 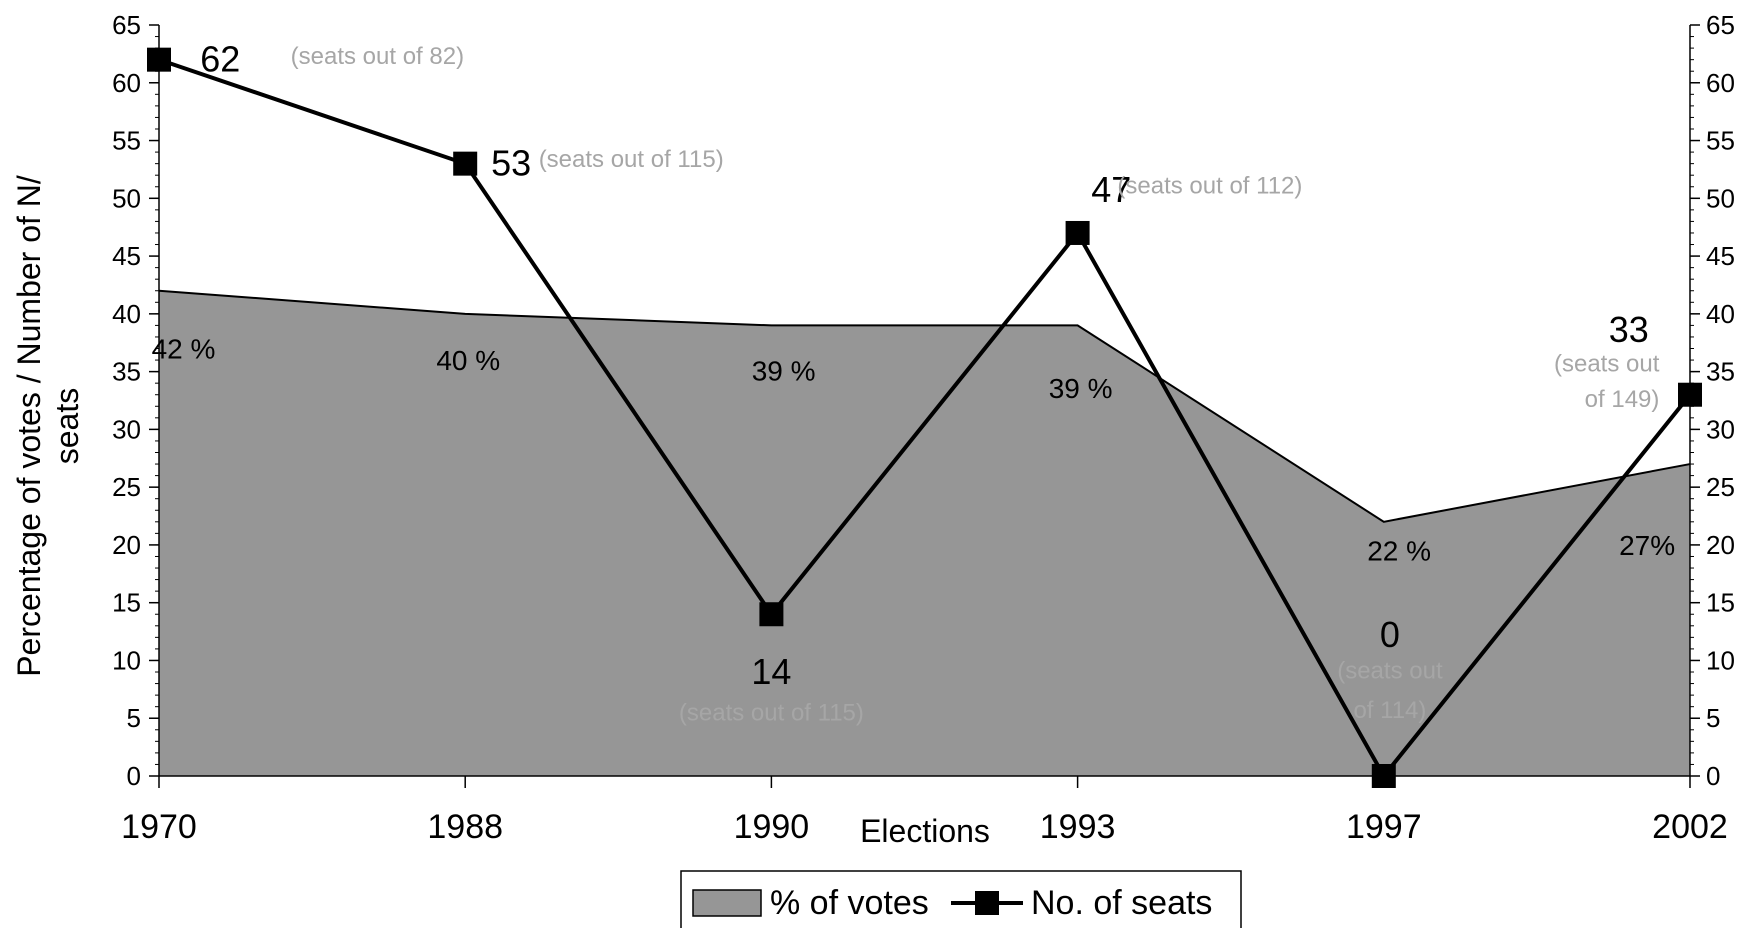 What do you see at coordinates (377, 56) in the screenshot?
I see `seats-note-label: (seats out of 82)` at bounding box center [377, 56].